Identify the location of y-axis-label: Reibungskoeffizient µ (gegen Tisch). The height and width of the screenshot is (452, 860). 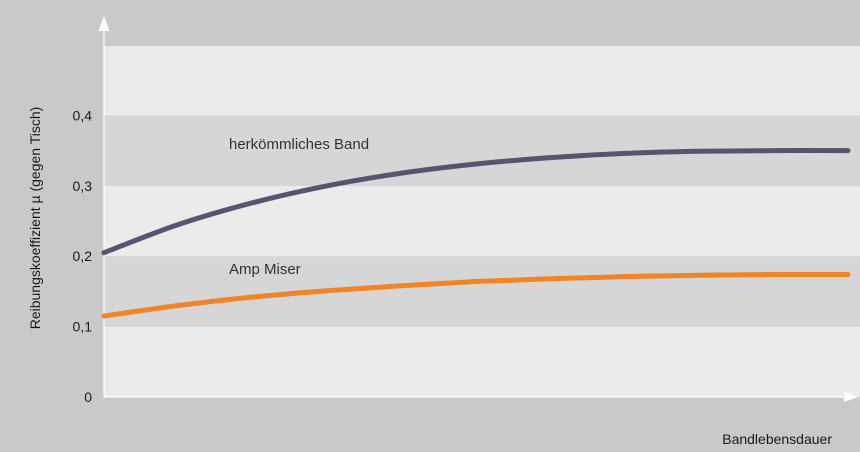
(35, 218).